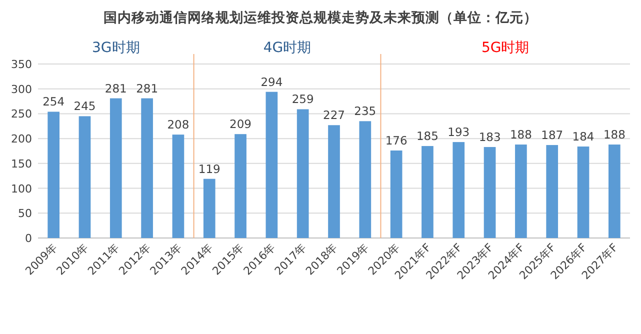  Describe the element at coordinates (178, 125) in the screenshot. I see `data-label: 208` at that location.